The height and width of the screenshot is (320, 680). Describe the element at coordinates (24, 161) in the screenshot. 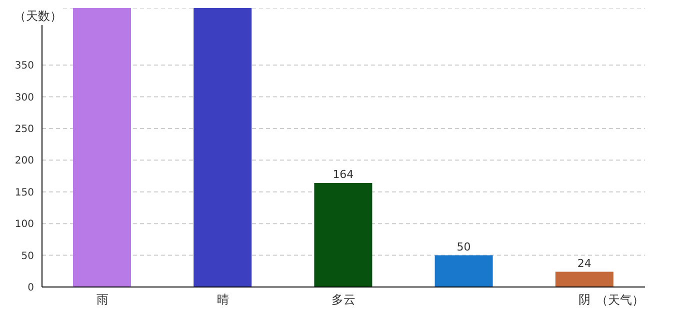

I see `y-tick-label: 200` at that location.